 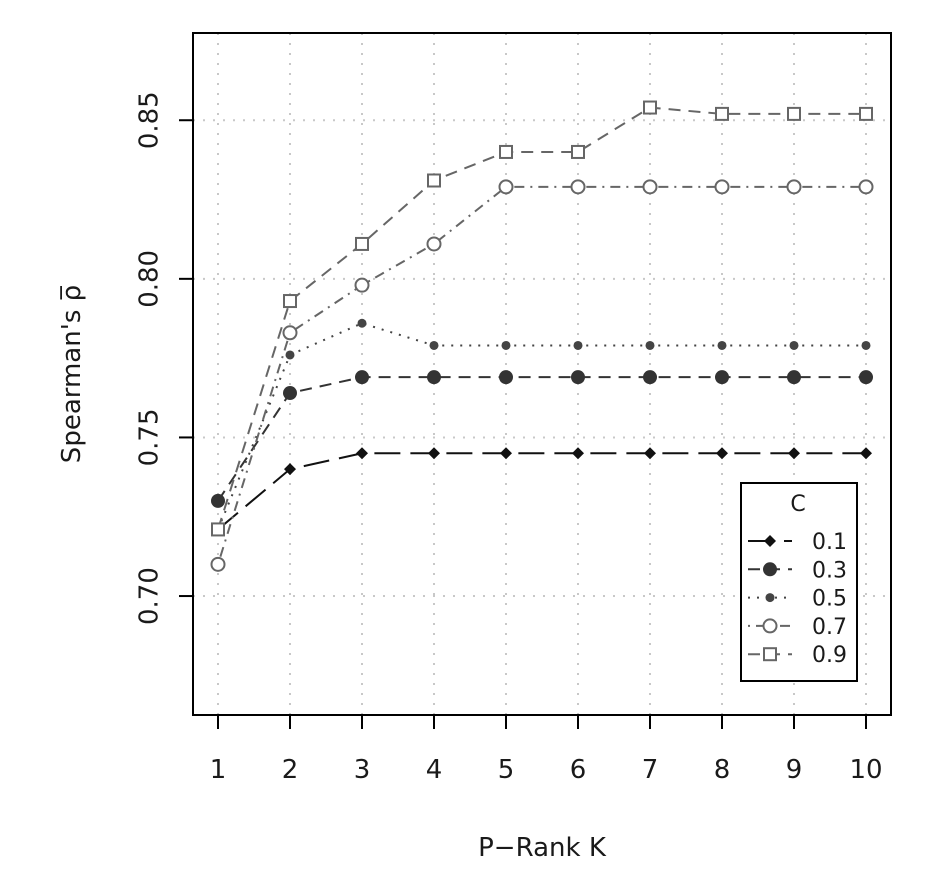 I want to click on y-axis-title: Spearman's ρ̅, so click(x=72, y=374).